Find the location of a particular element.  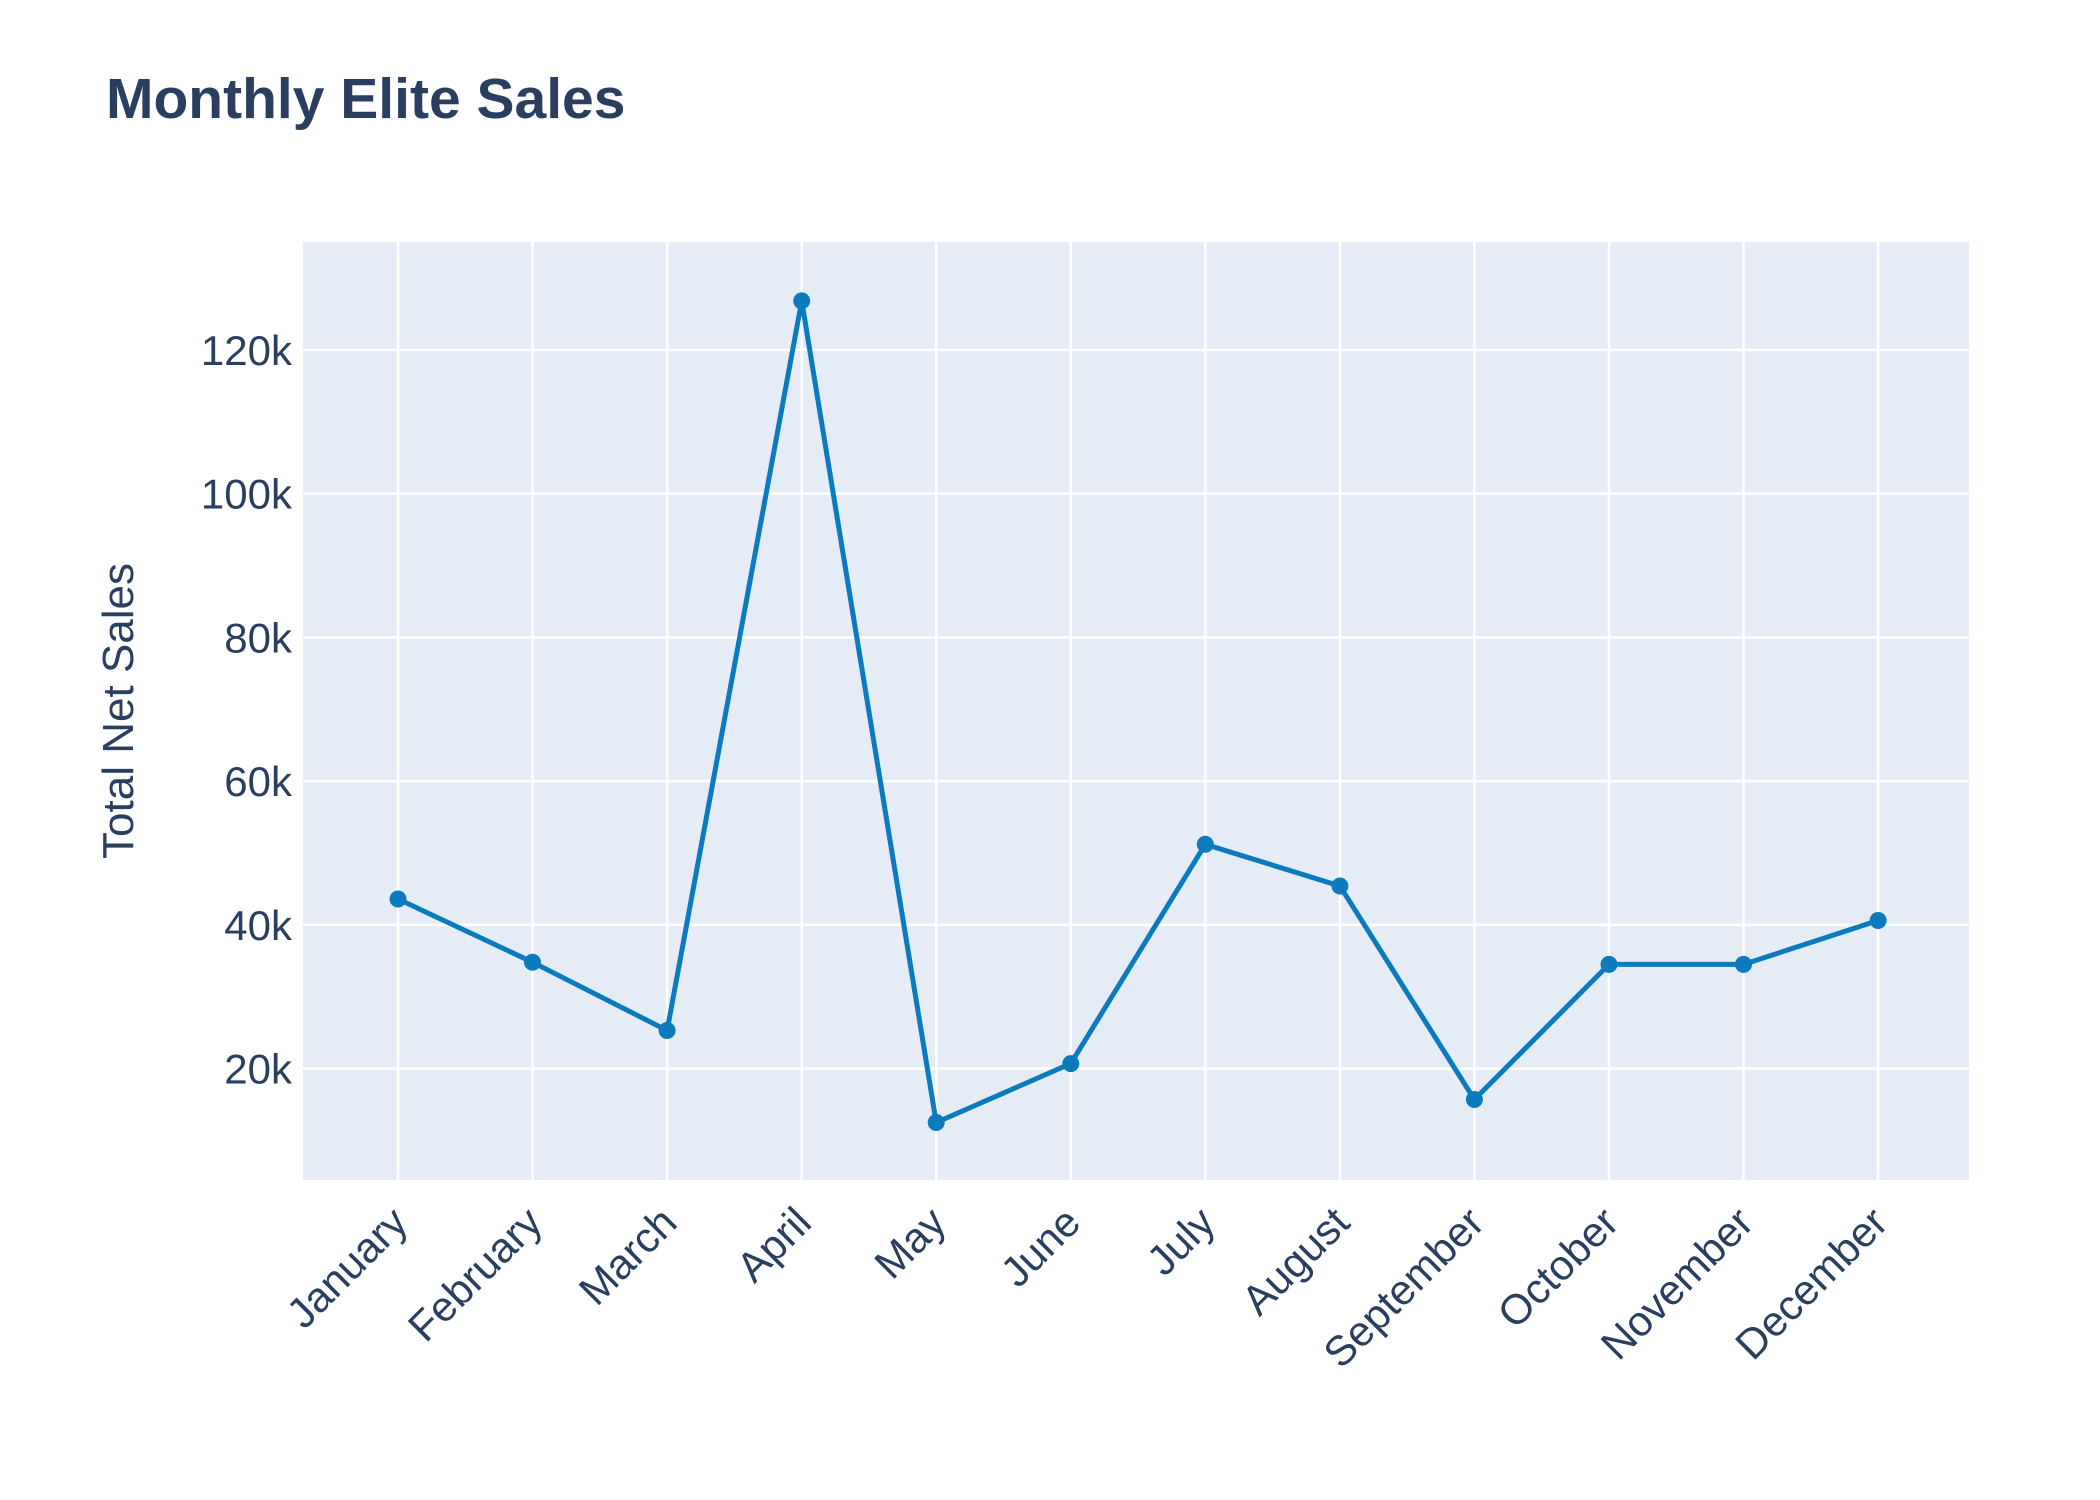

y-tick-label: 40k is located at coordinates (258, 925).